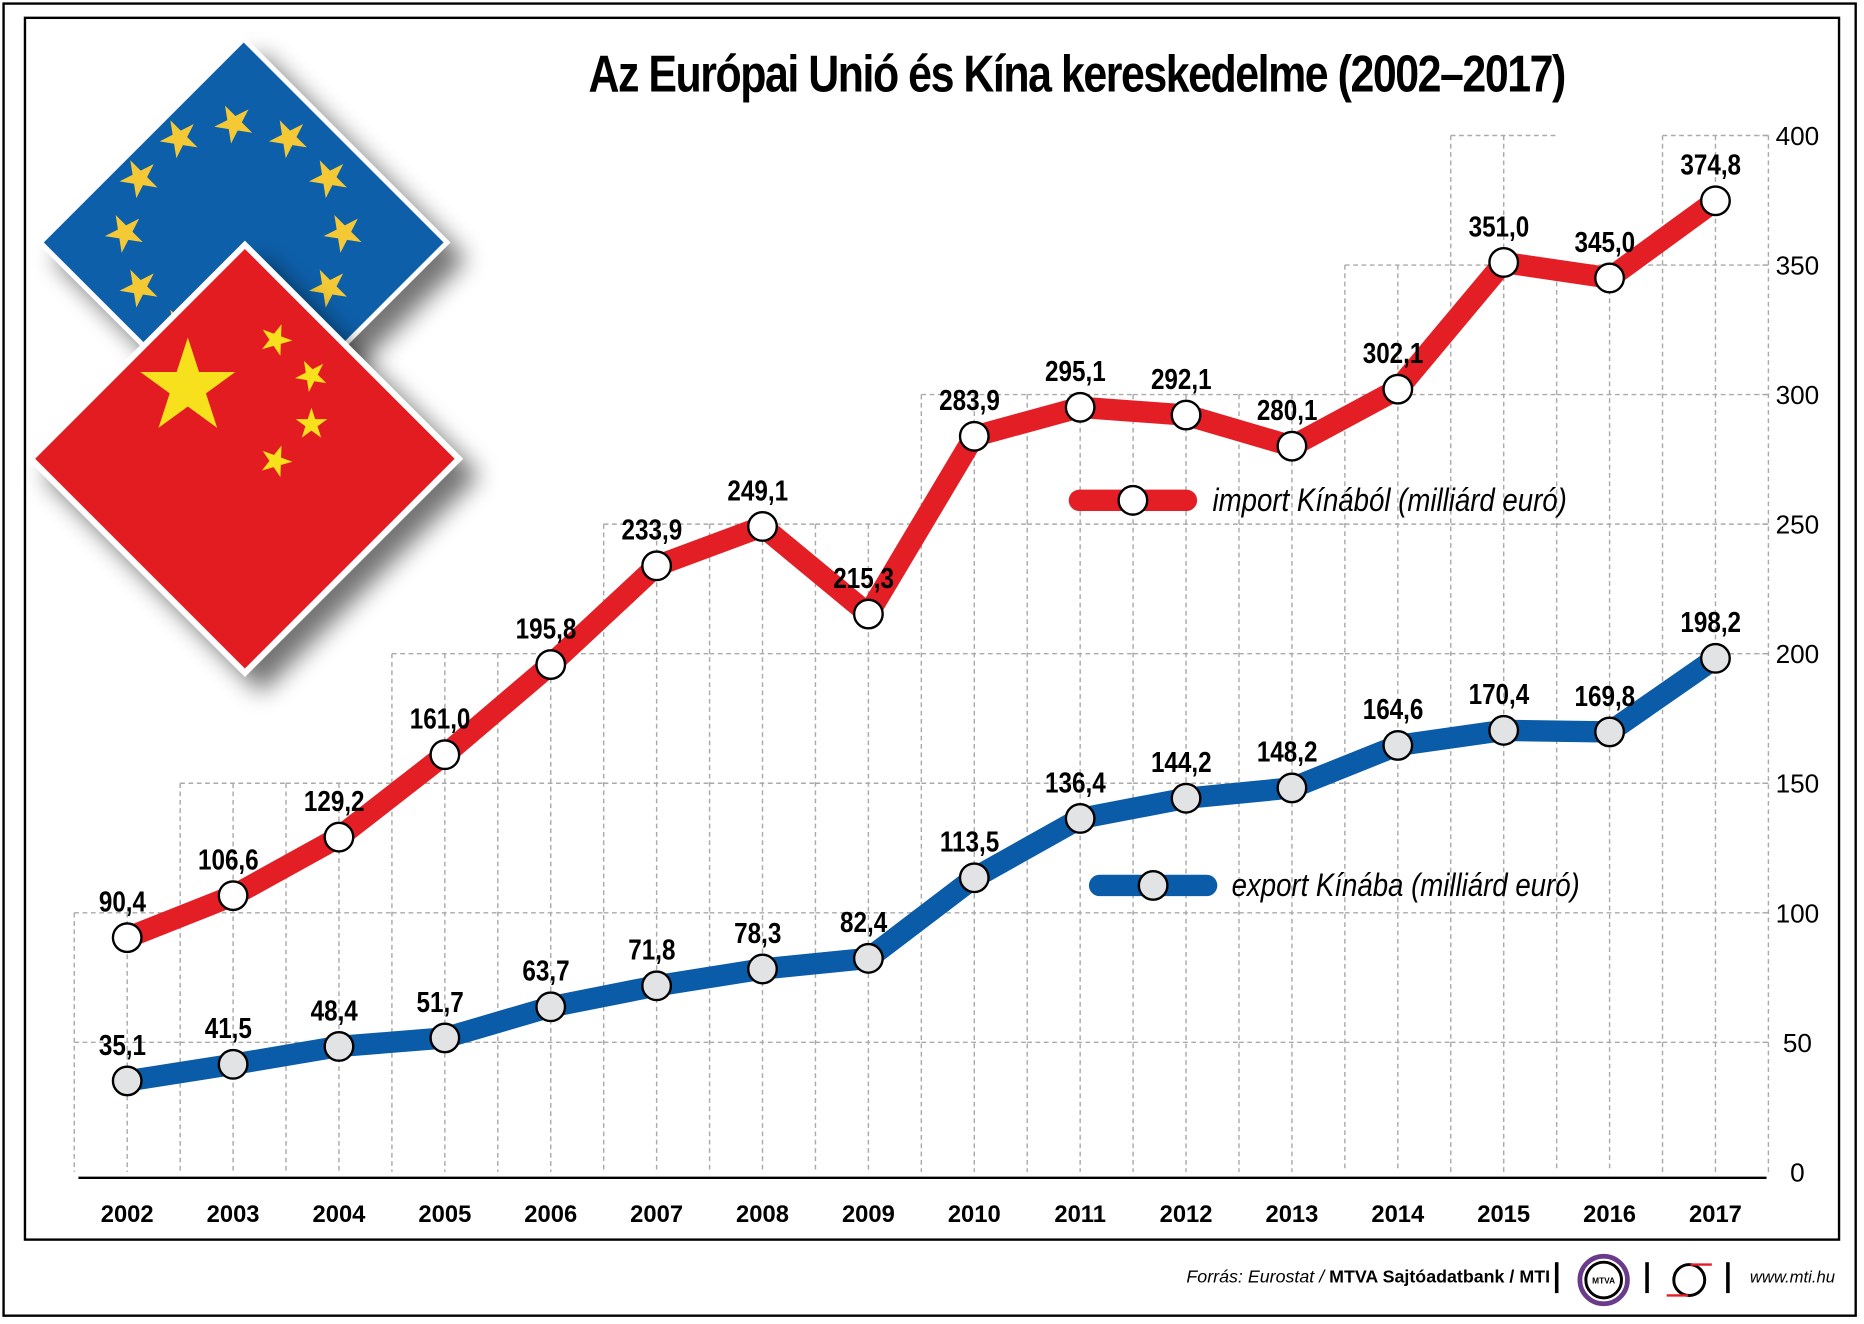 The height and width of the screenshot is (1324, 1864). What do you see at coordinates (651, 950) in the screenshot?
I see `data-label: 71,8` at bounding box center [651, 950].